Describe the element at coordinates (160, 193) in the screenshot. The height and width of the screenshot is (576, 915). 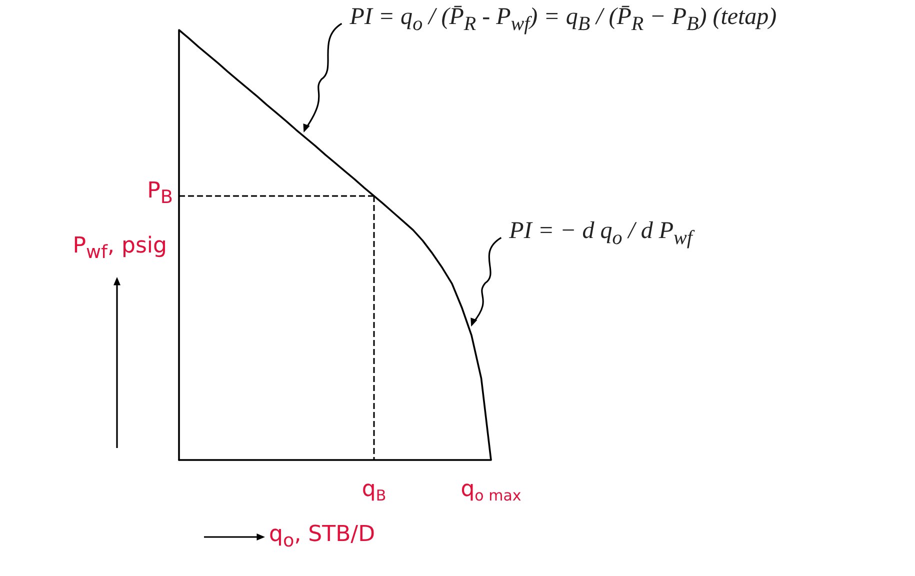
I see `ref-line-label: P$_{B}$` at that location.